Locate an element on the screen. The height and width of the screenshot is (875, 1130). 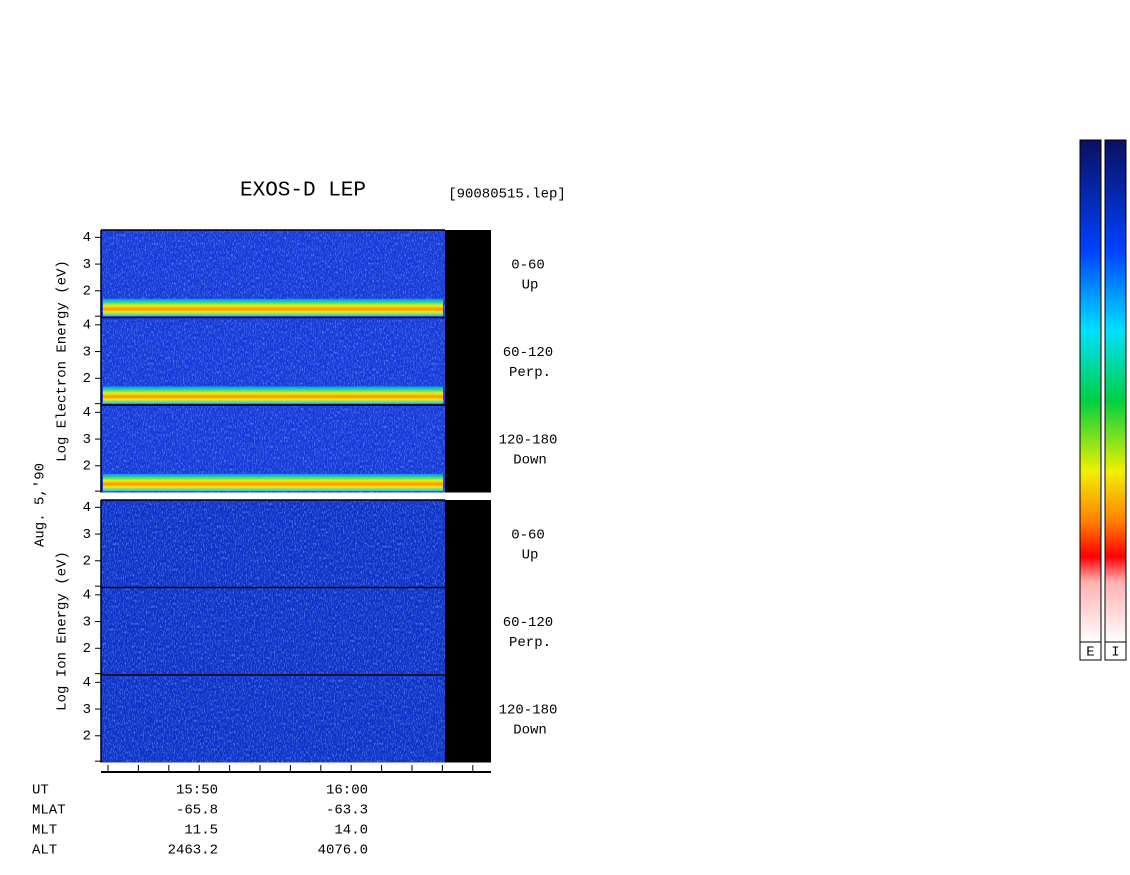
ephemeris-value: -63.3 is located at coordinates (347, 811).